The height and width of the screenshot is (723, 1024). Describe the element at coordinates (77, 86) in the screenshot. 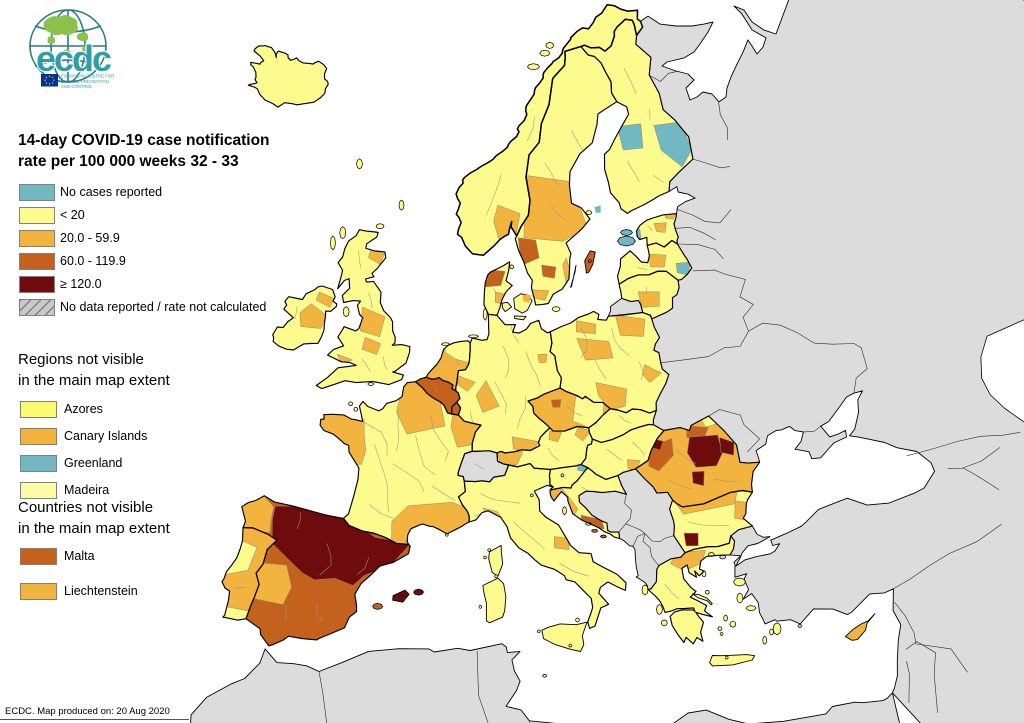

I see `svg-text: AND CONTROL` at that location.